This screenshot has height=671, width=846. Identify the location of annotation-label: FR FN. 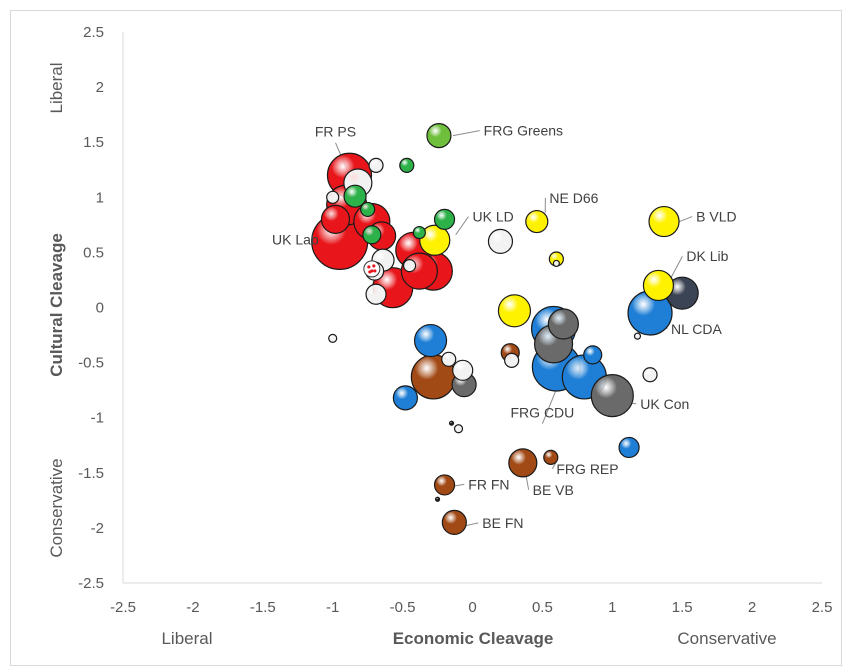
(488, 484).